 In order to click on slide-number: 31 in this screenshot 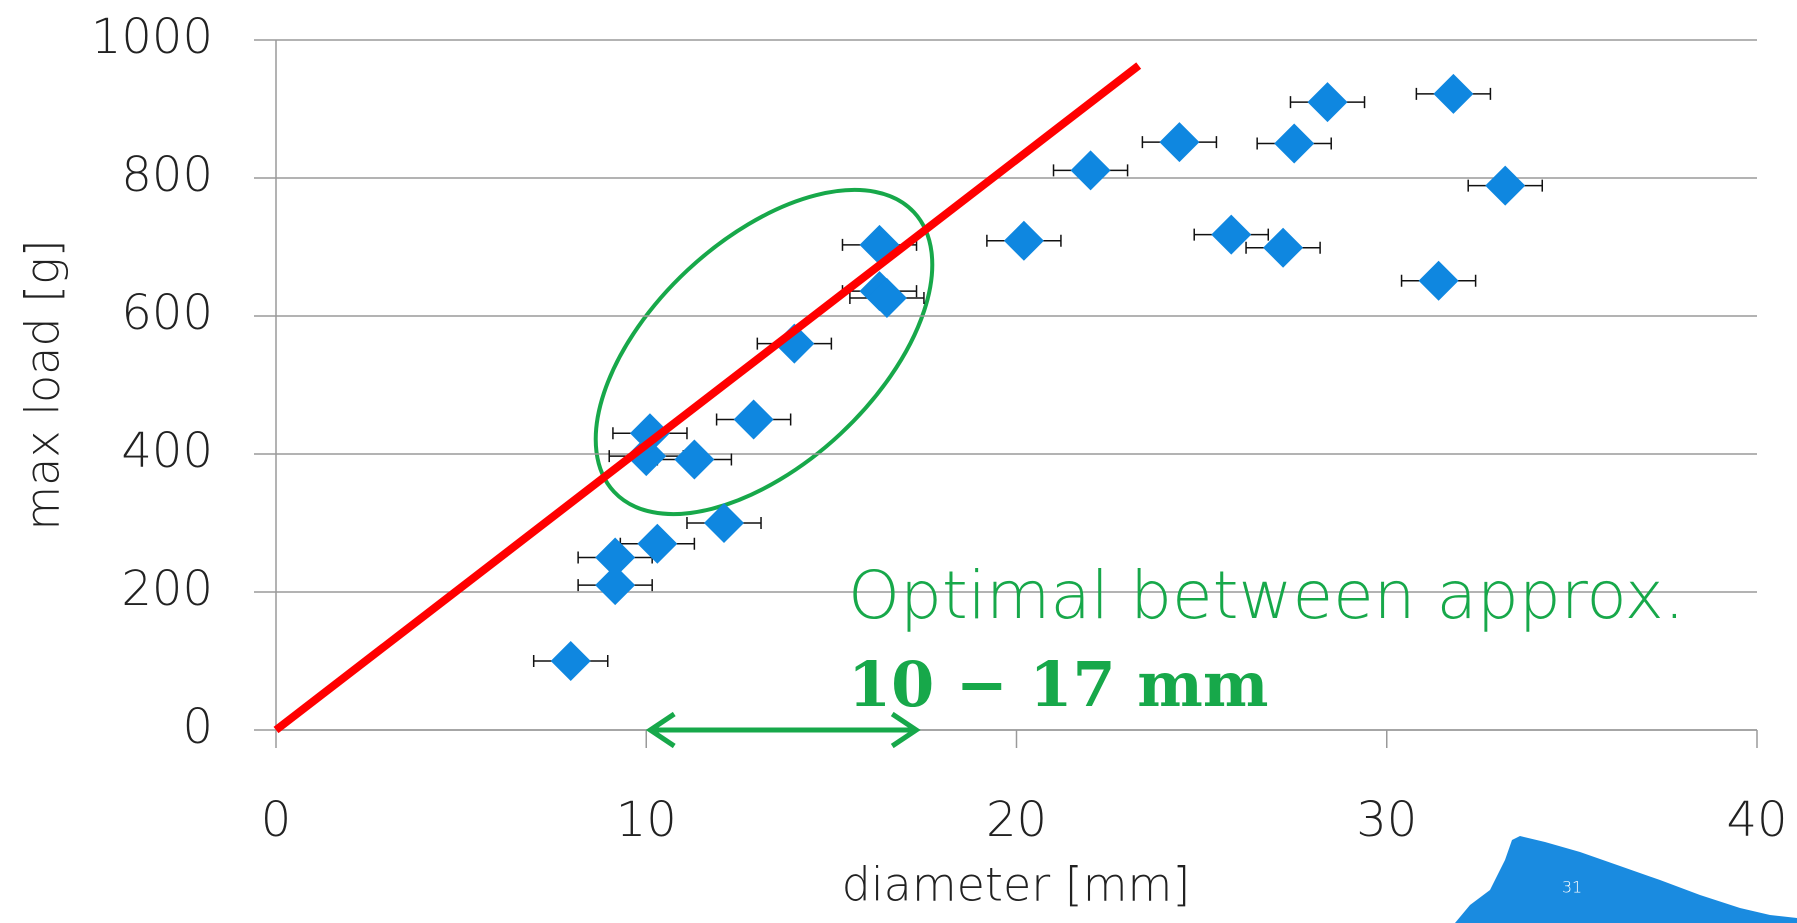, I will do `click(1572, 887)`.